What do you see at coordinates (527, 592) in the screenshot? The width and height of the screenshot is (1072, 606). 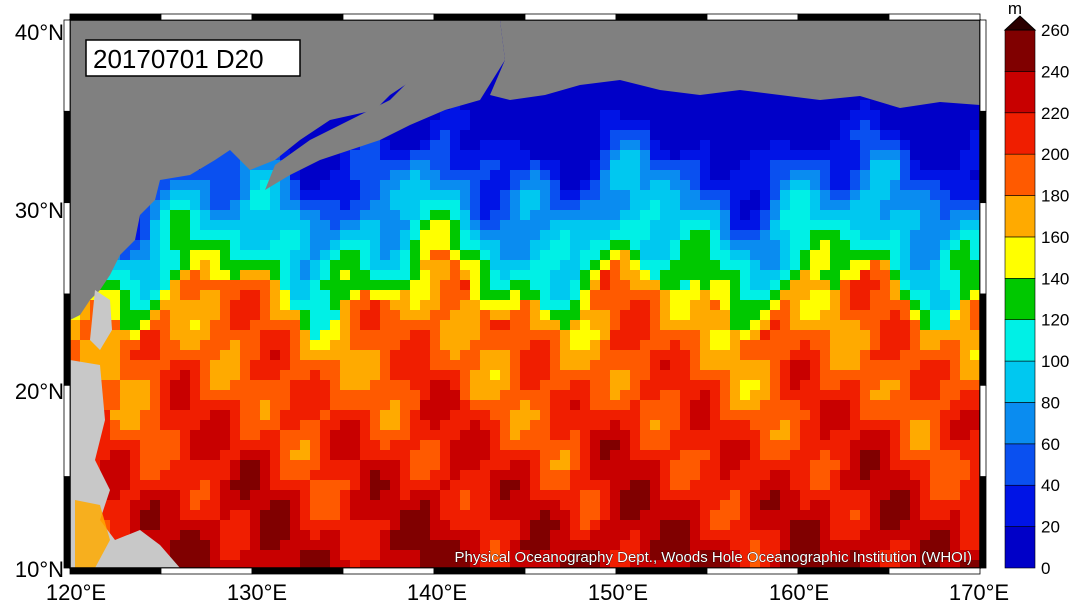 I see `lon-axis: 120°E 130°E 140°E 150°E 160°E 170°E` at bounding box center [527, 592].